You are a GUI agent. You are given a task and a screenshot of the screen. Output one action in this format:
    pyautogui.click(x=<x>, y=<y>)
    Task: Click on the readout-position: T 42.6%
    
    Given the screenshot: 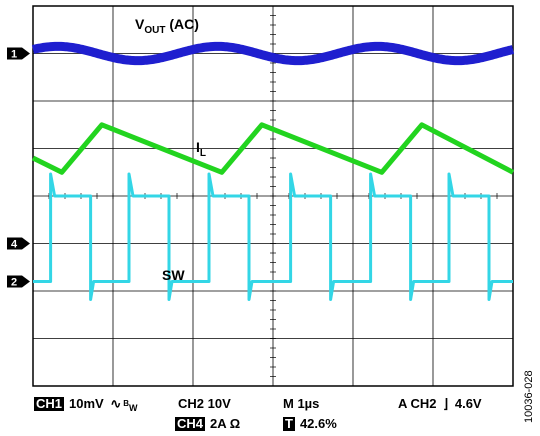 What is the action you would take?
    pyautogui.click(x=310, y=423)
    